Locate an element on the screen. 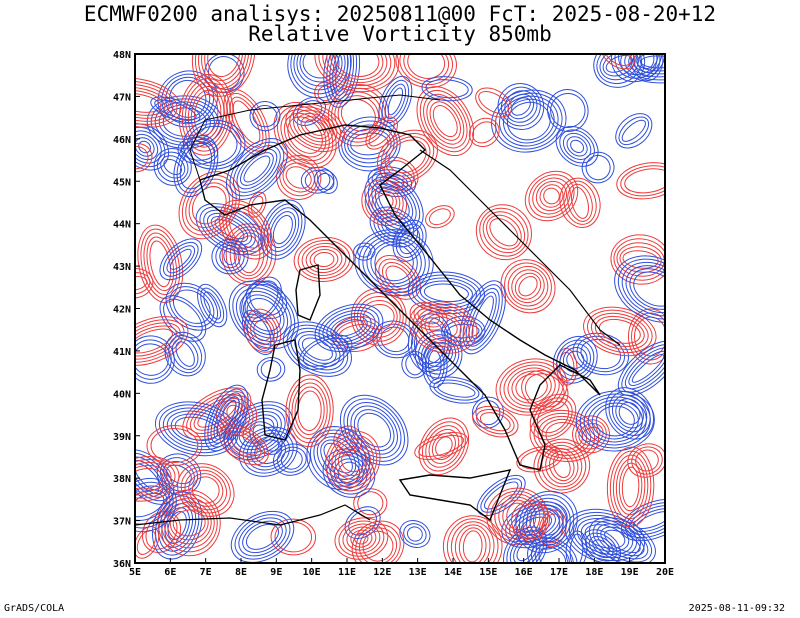 This screenshot has width=800, height=618. sardinia-coastline is located at coordinates (281, 390).